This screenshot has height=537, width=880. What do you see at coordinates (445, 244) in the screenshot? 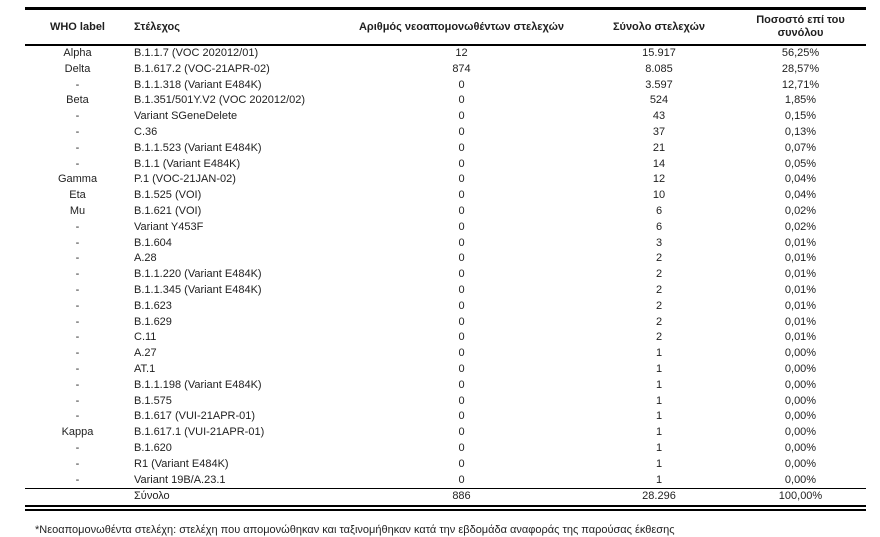
I see `table-row: - B.1.604 0 3 0,01%` at bounding box center [445, 244].